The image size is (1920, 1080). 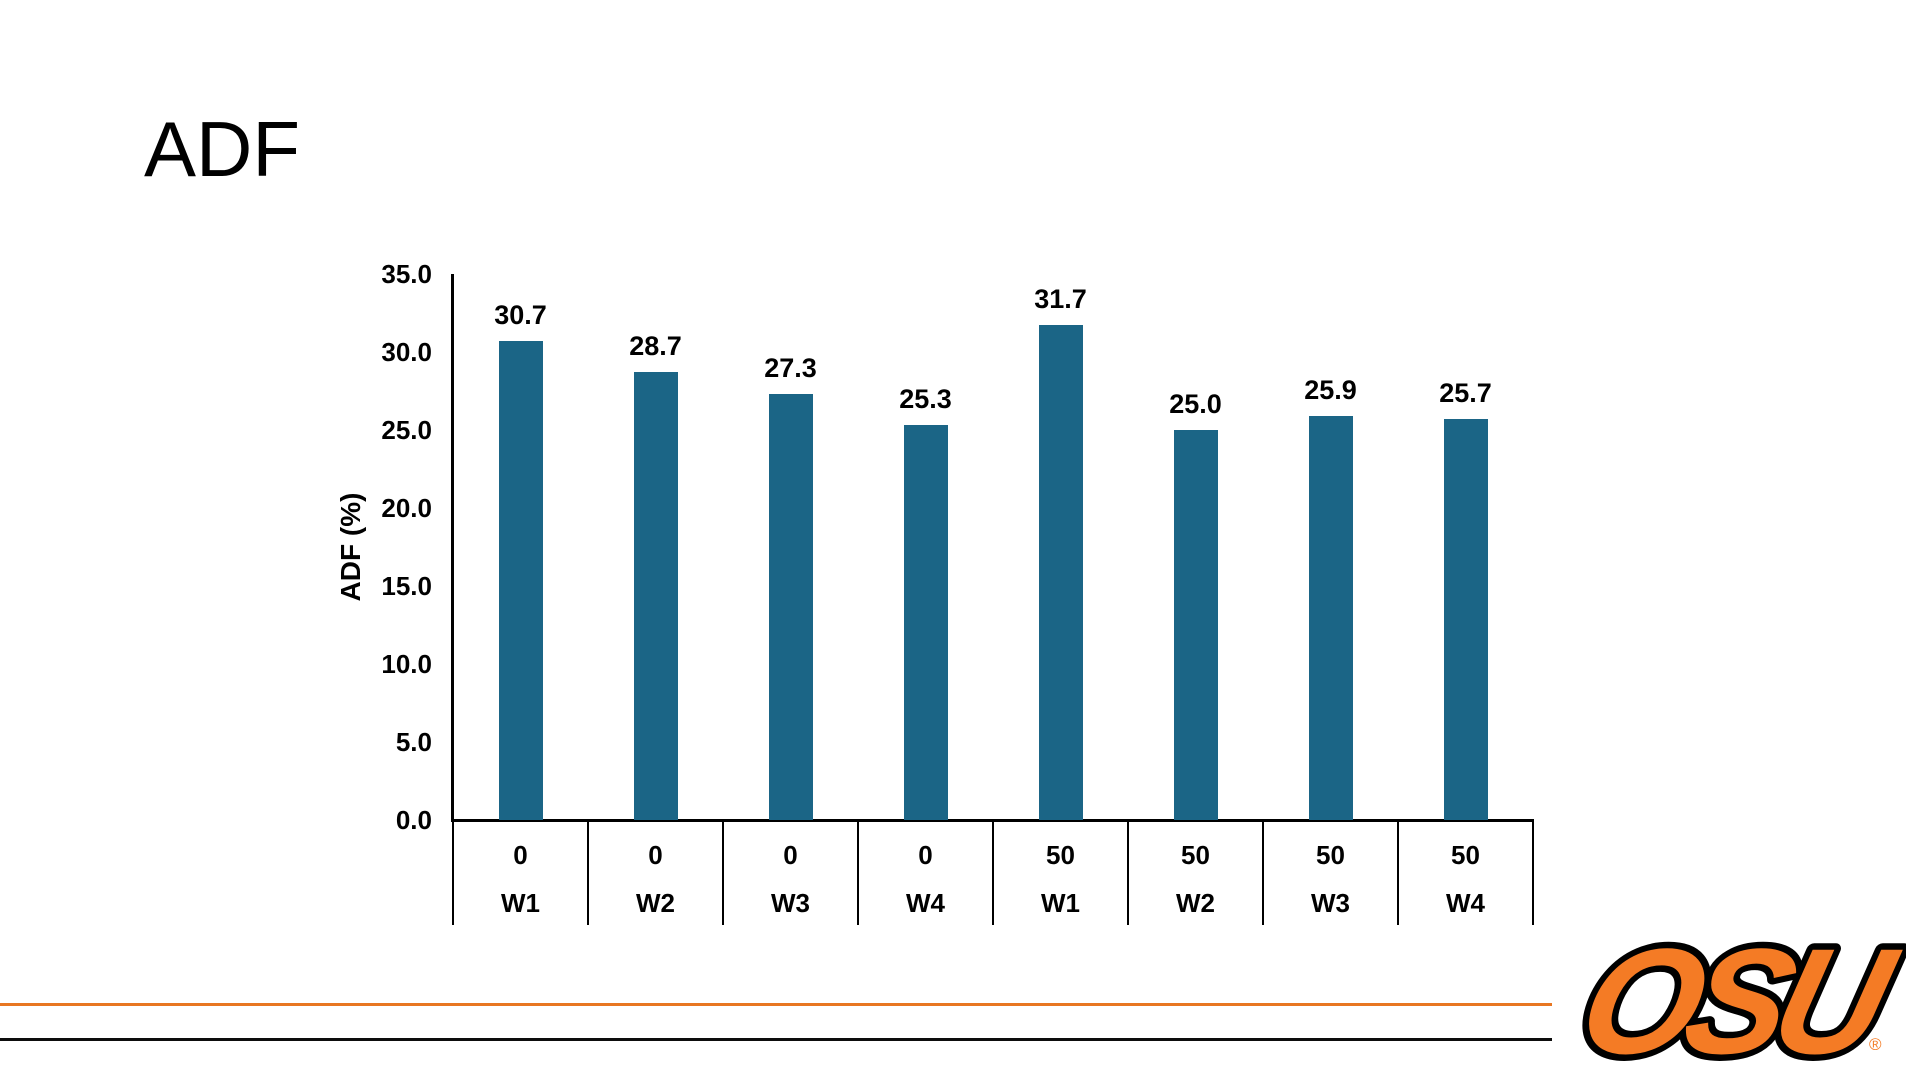 I want to click on y-tick-label: 30.0, so click(x=406, y=352).